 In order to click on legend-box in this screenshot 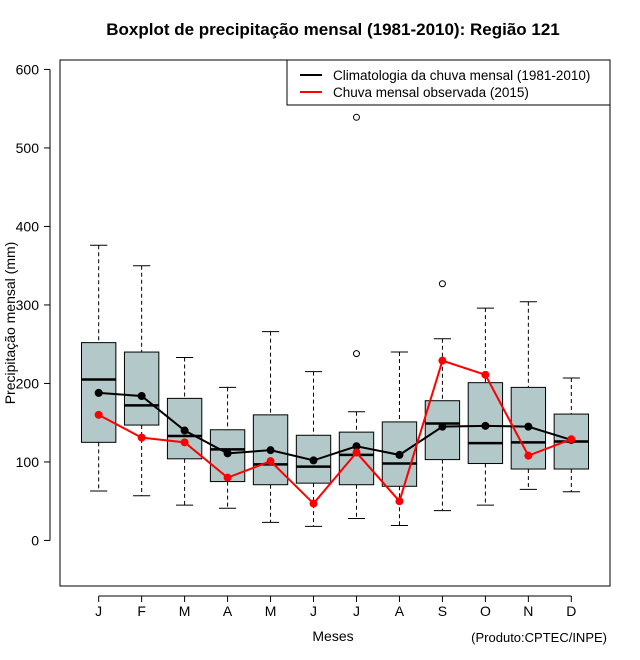, I will do `click(448, 82)`.